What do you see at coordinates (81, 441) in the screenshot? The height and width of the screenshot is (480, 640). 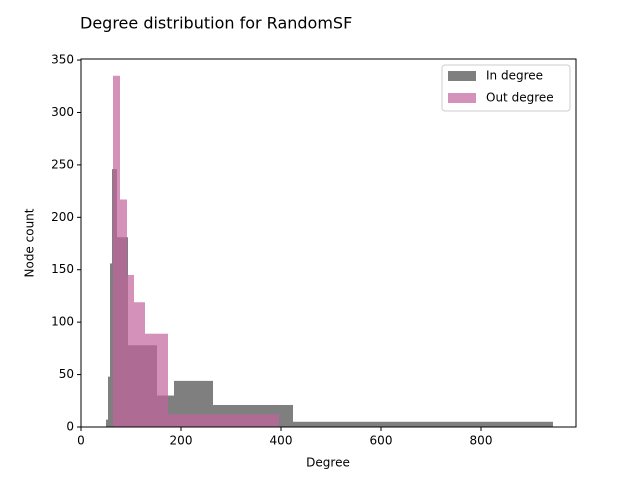 I see `x-tick-label: 0` at bounding box center [81, 441].